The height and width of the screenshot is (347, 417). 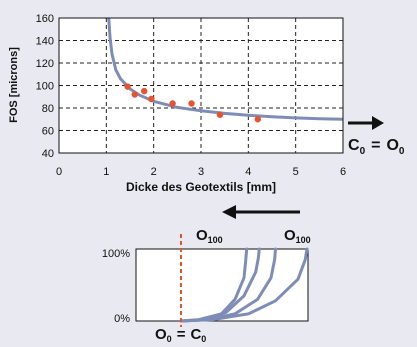 I want to click on y-tick-label: 160, so click(x=45, y=19).